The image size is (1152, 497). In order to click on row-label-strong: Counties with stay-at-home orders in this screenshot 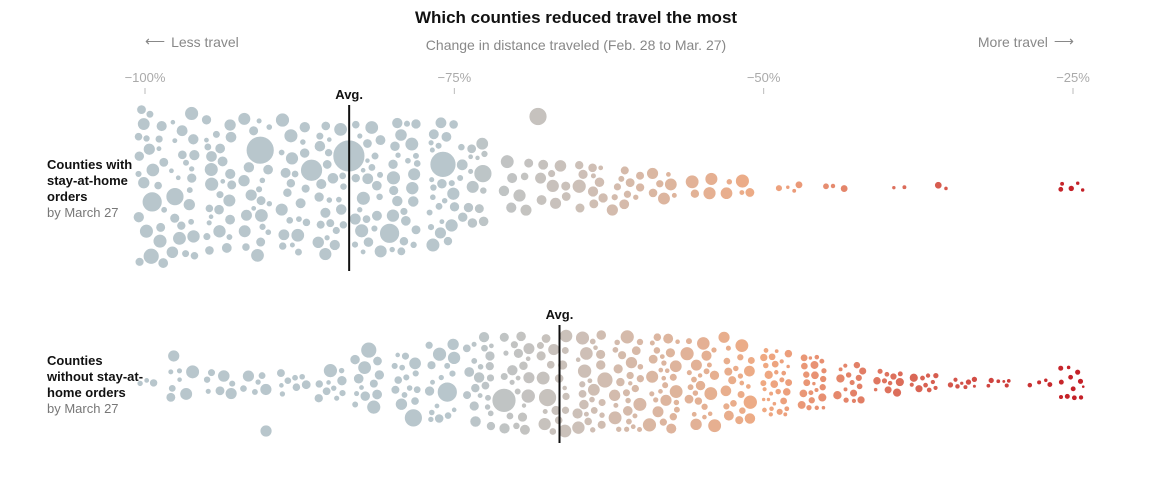, I will do `click(90, 180)`.